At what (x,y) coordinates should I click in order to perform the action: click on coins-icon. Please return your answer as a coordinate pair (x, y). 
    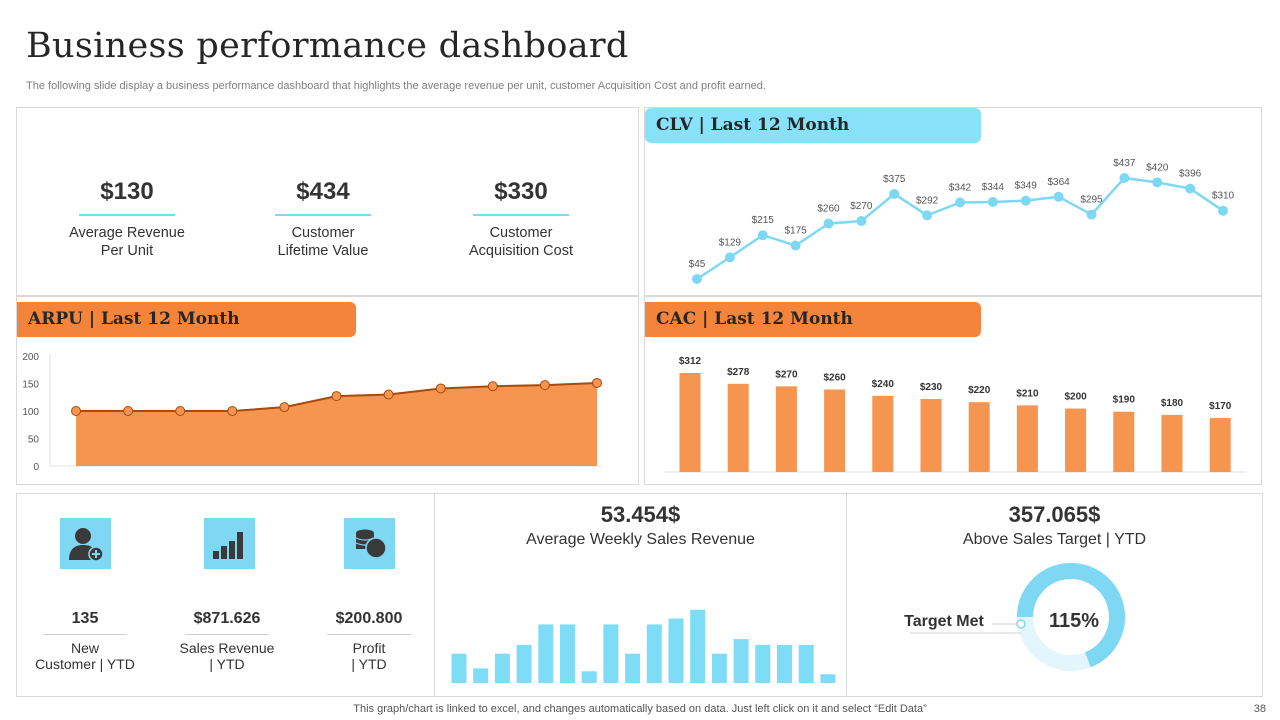
    Looking at the image, I should click on (371, 544).